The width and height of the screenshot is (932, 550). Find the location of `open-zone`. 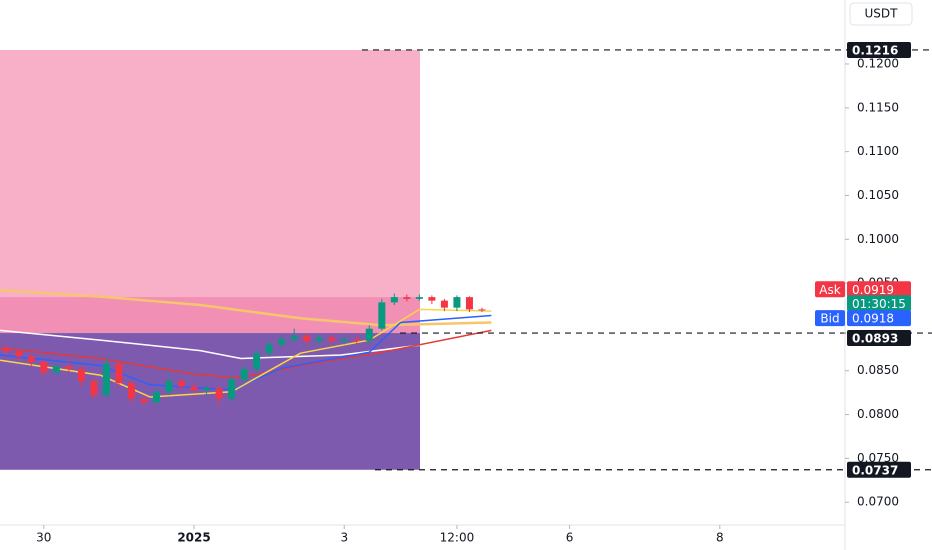

open-zone is located at coordinates (210, 315).